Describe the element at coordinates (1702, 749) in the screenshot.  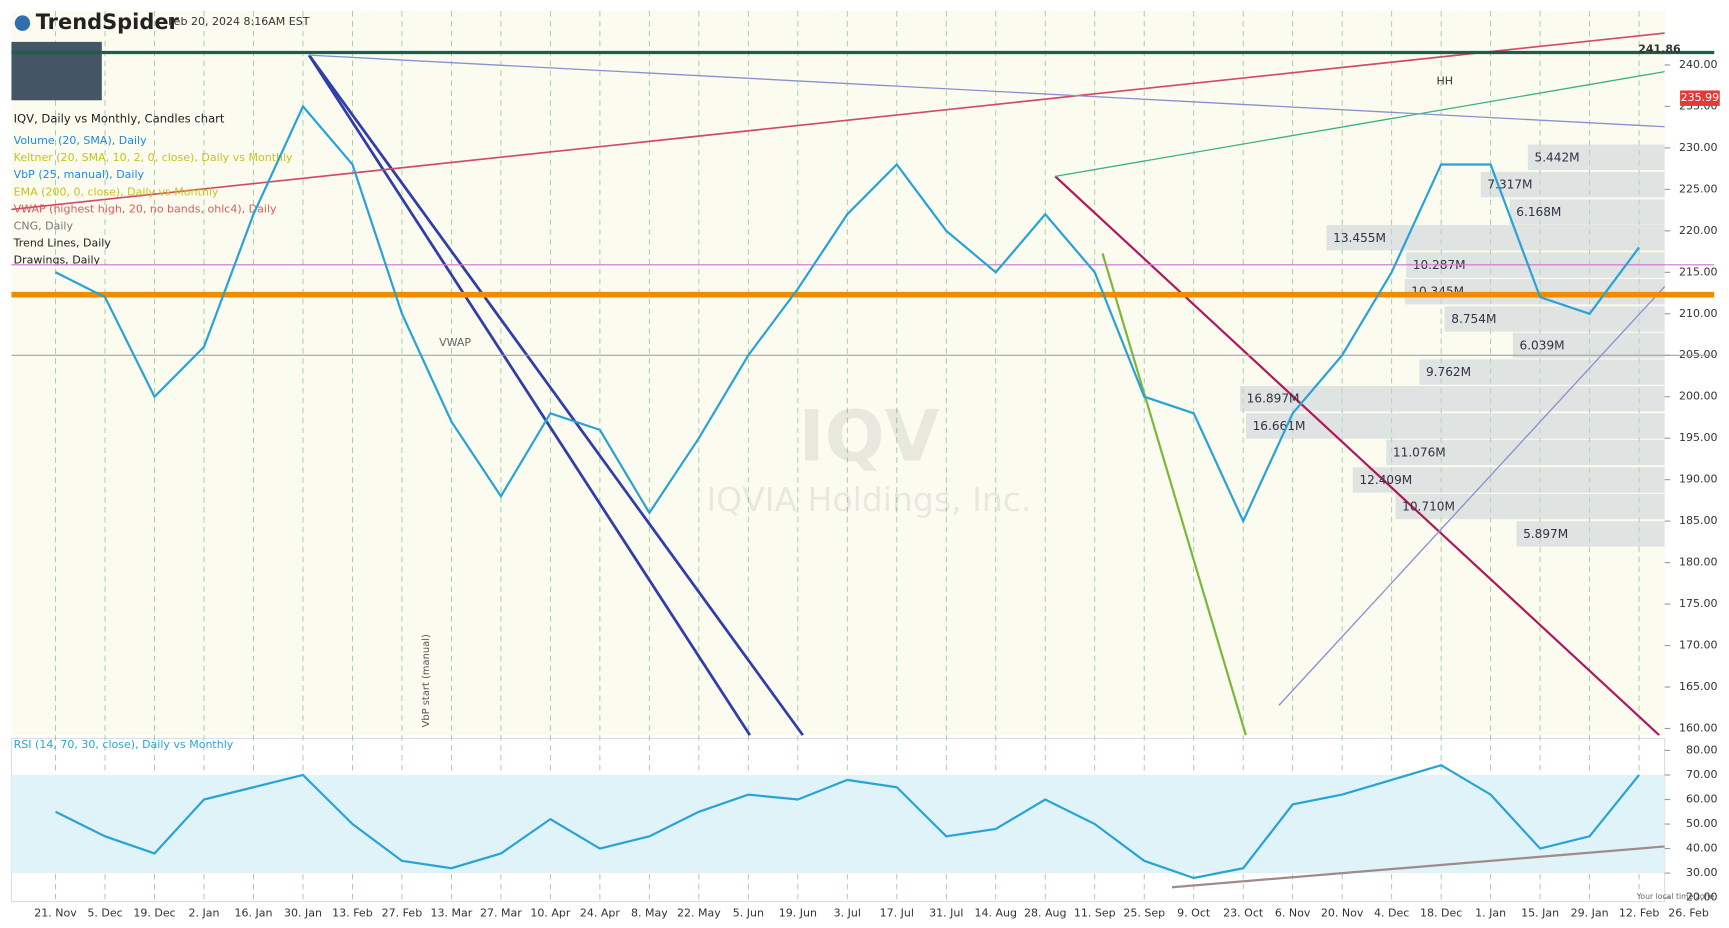
I see `y-tick-label: 80.00` at that location.